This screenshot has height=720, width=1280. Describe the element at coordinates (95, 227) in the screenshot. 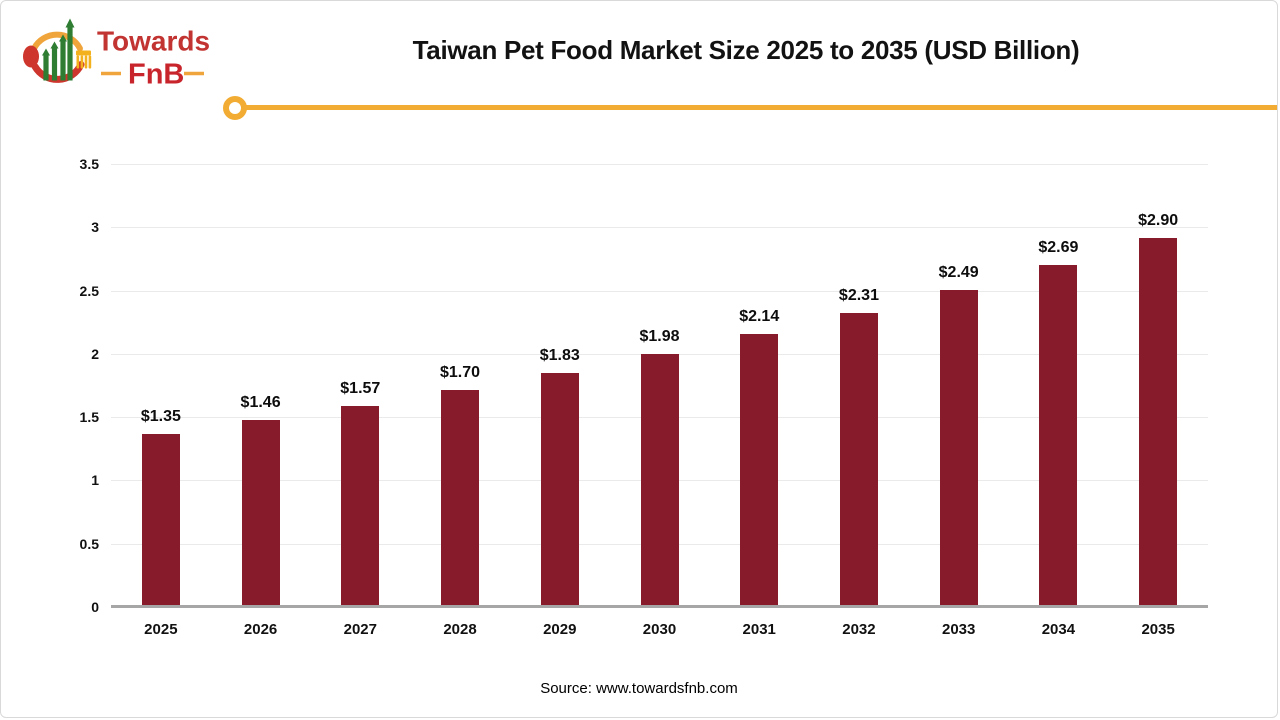

I see `y-axis-tick-label: 3` at that location.